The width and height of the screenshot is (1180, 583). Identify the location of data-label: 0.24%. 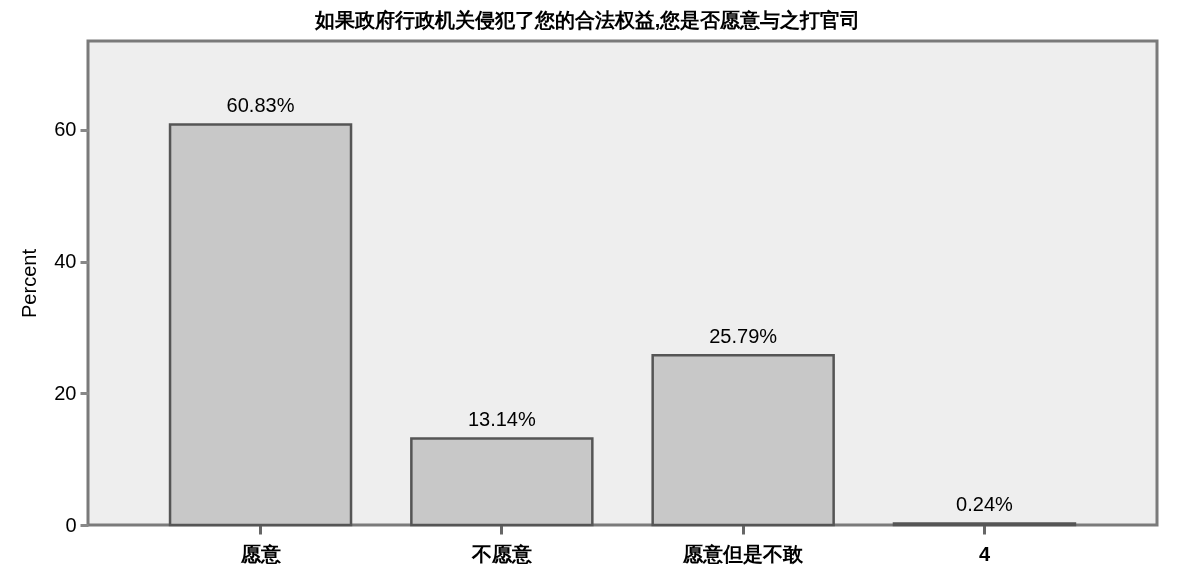
(985, 504).